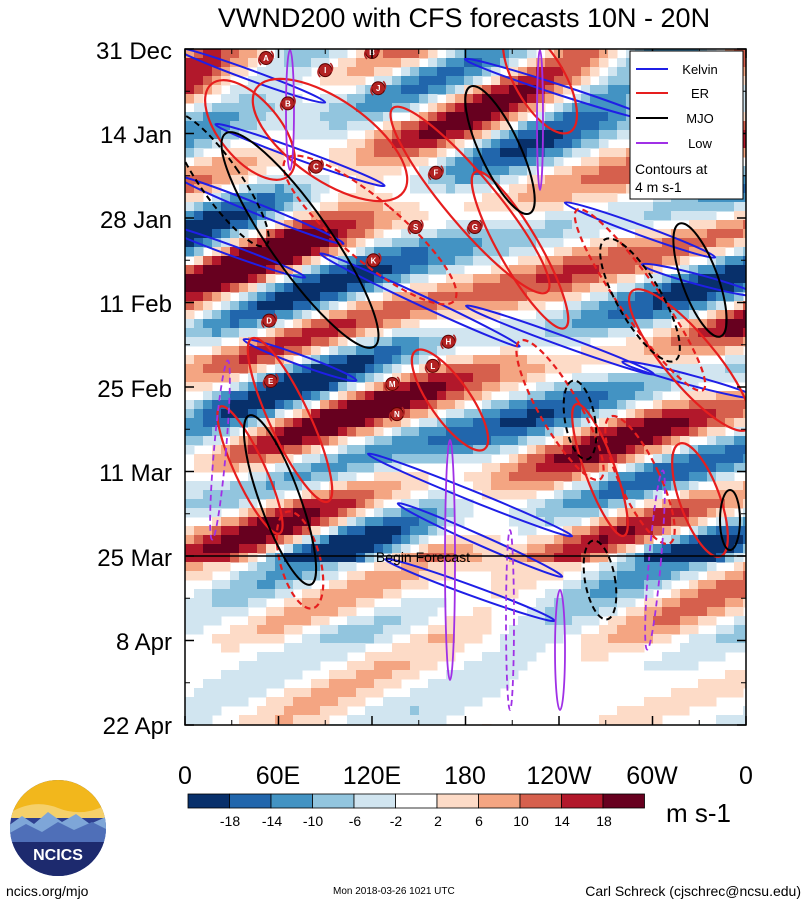  I want to click on tc-marker-label: M, so click(392, 384).